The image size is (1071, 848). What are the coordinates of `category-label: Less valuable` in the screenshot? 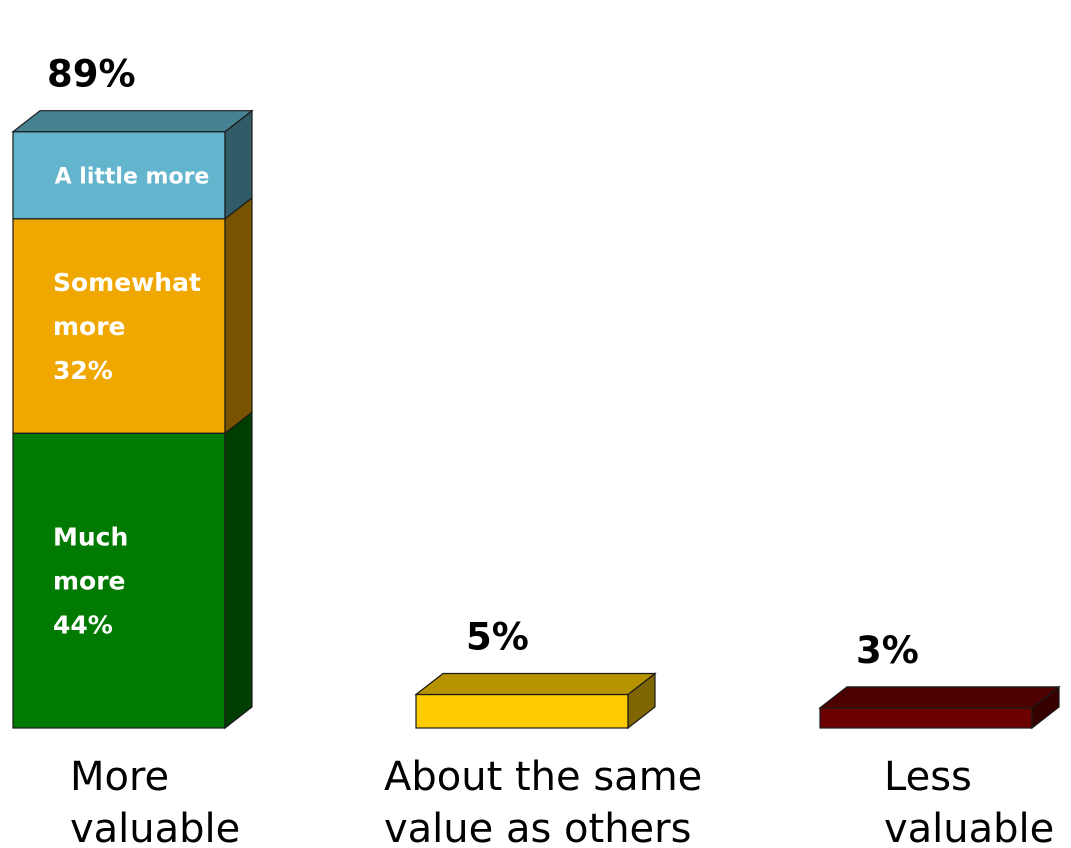 It's located at (969, 801).